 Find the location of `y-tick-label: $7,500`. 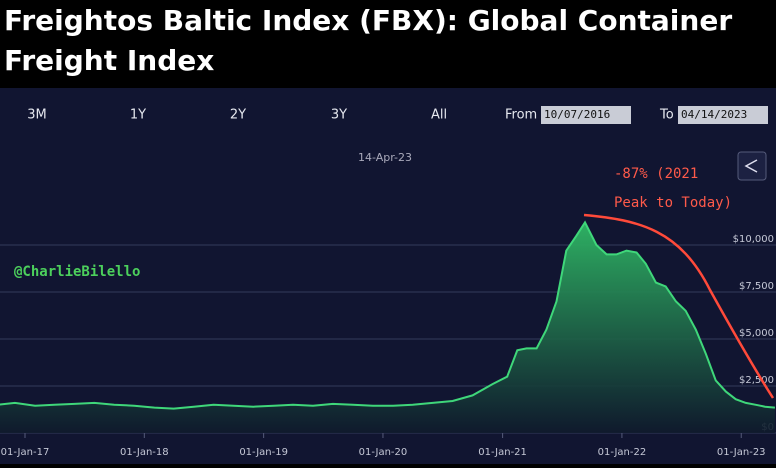

y-tick-label: $7,500 is located at coordinates (756, 286).